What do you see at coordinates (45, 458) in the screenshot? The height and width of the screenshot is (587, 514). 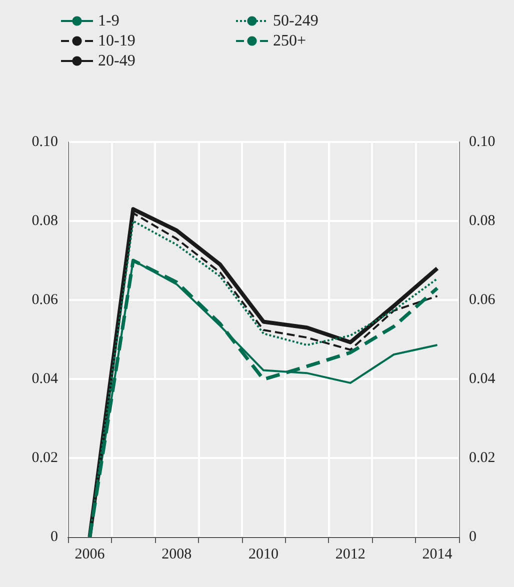 I see `y-tick-label: 0.02` at bounding box center [45, 458].